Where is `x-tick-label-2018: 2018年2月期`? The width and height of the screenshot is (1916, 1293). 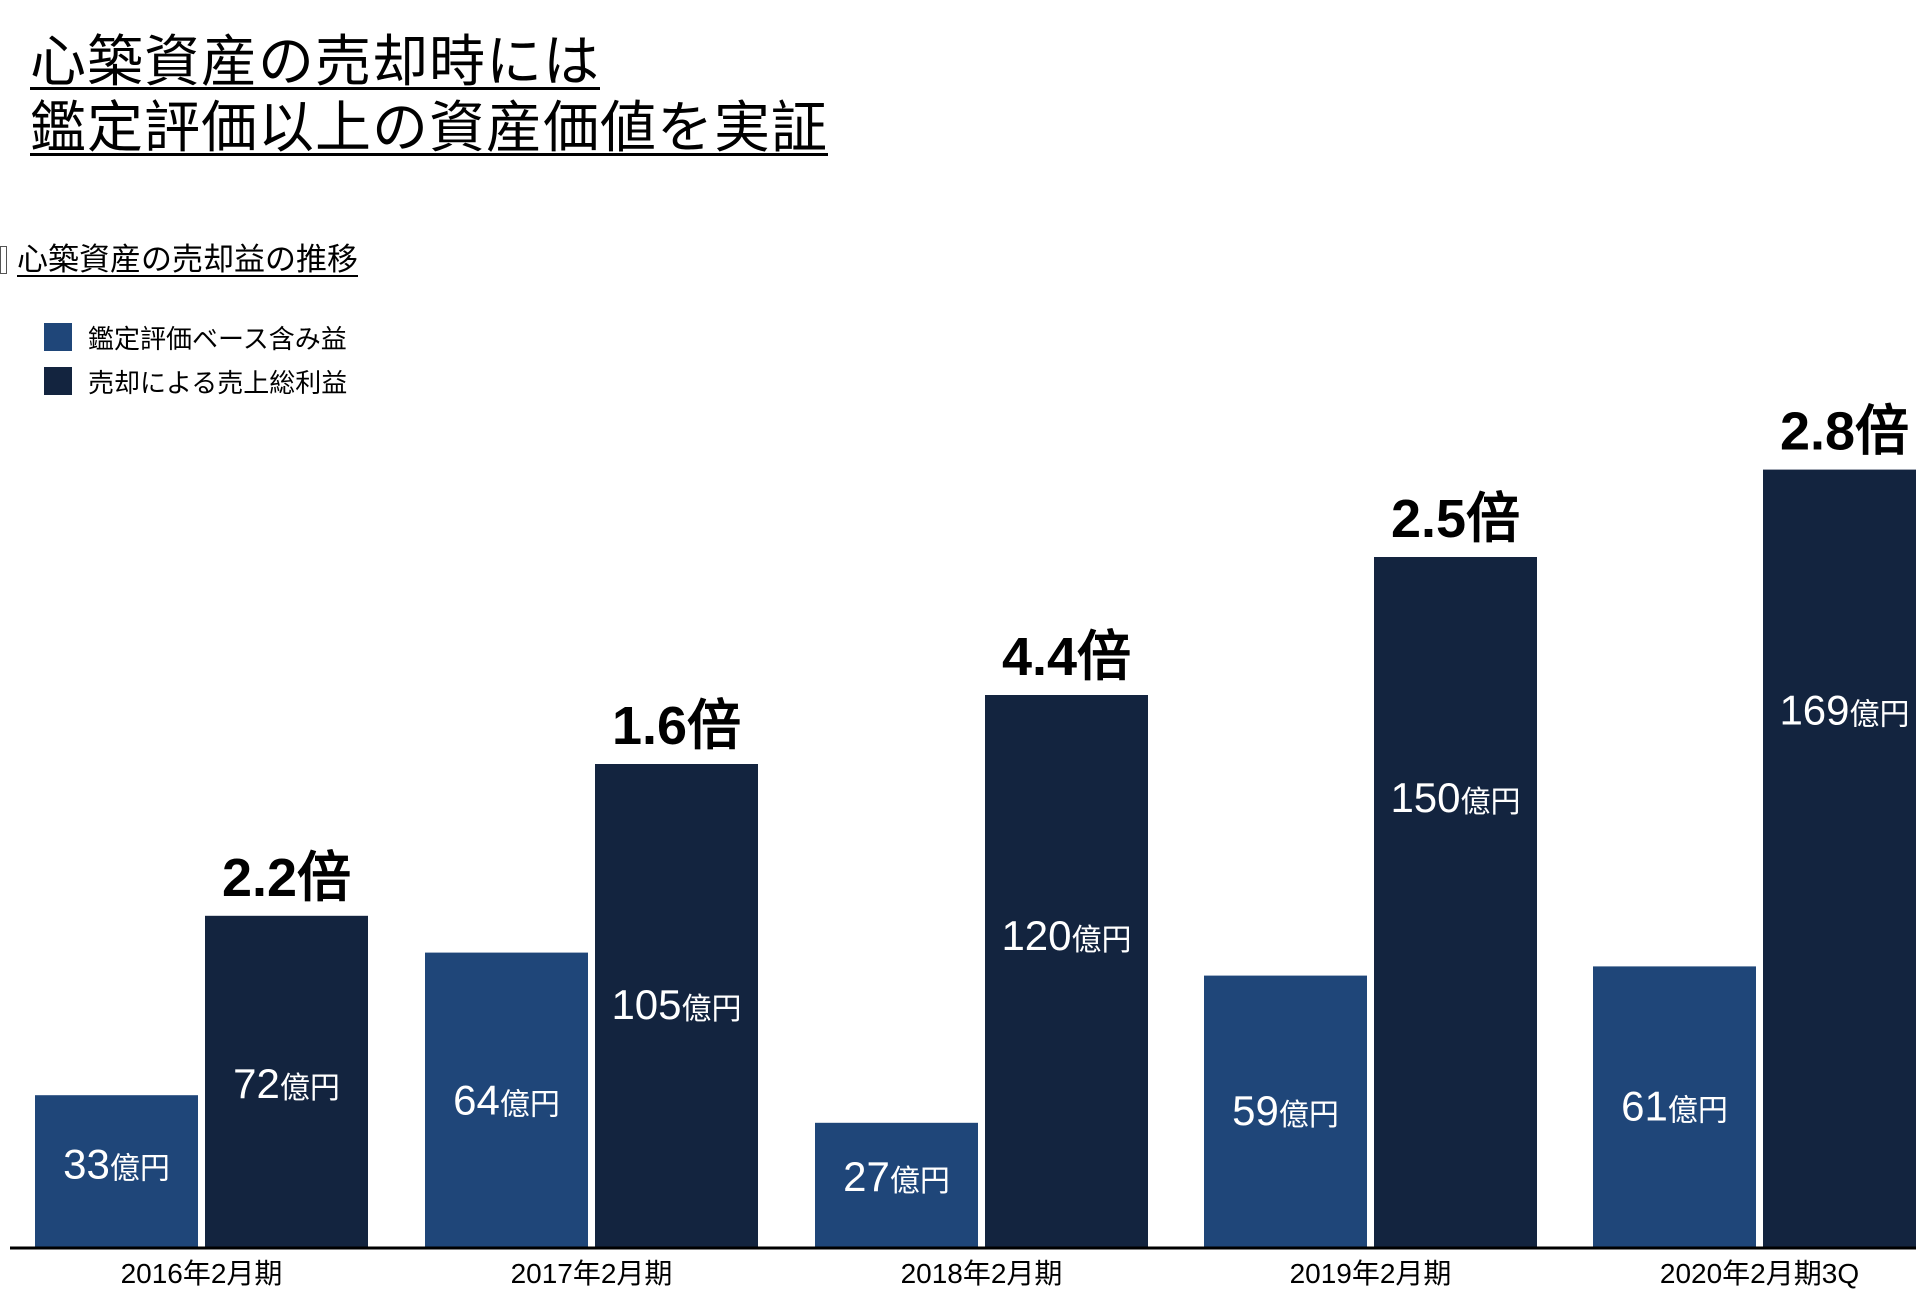 x-tick-label-2018: 2018年2月期 is located at coordinates (982, 1273).